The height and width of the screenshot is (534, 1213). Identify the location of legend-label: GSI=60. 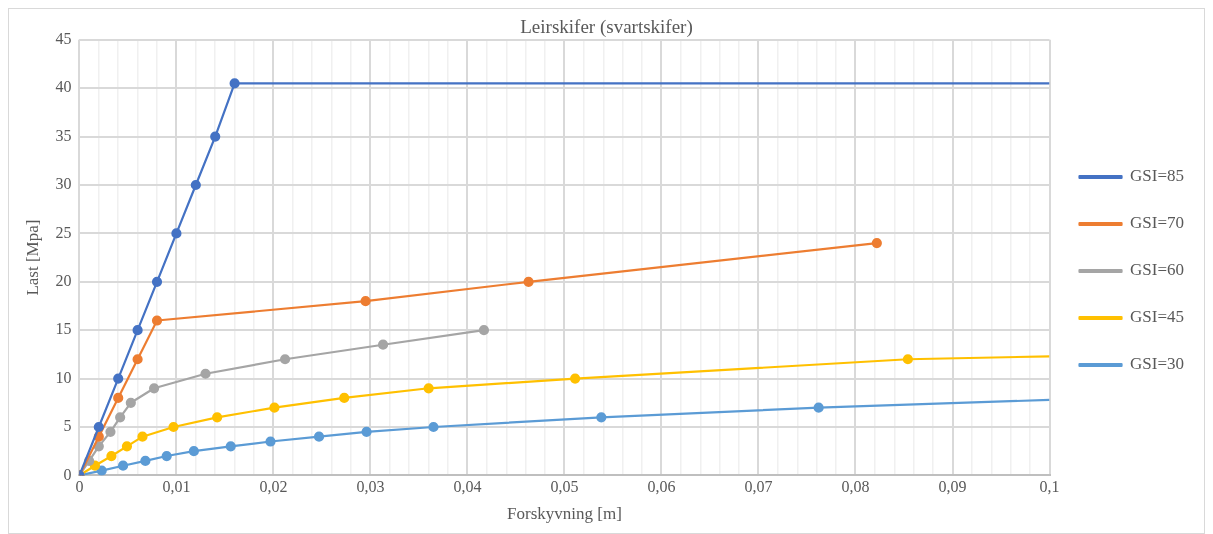
(1157, 270).